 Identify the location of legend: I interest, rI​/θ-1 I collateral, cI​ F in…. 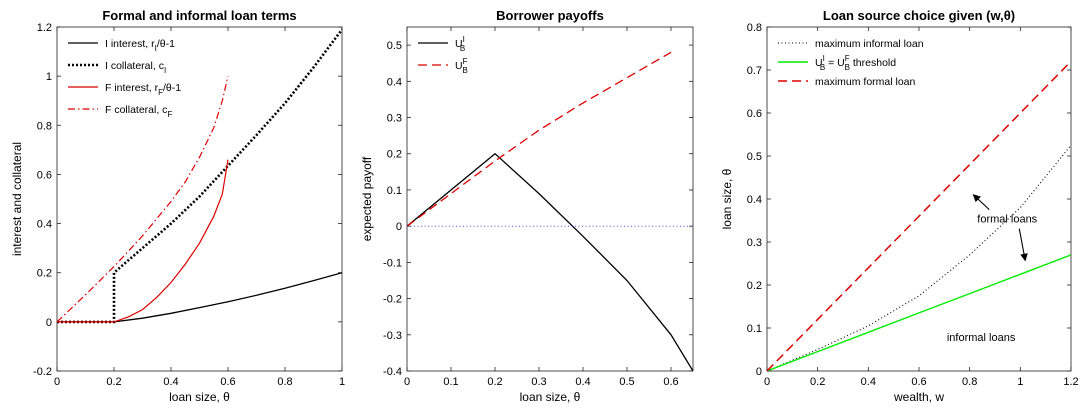
(124, 78).